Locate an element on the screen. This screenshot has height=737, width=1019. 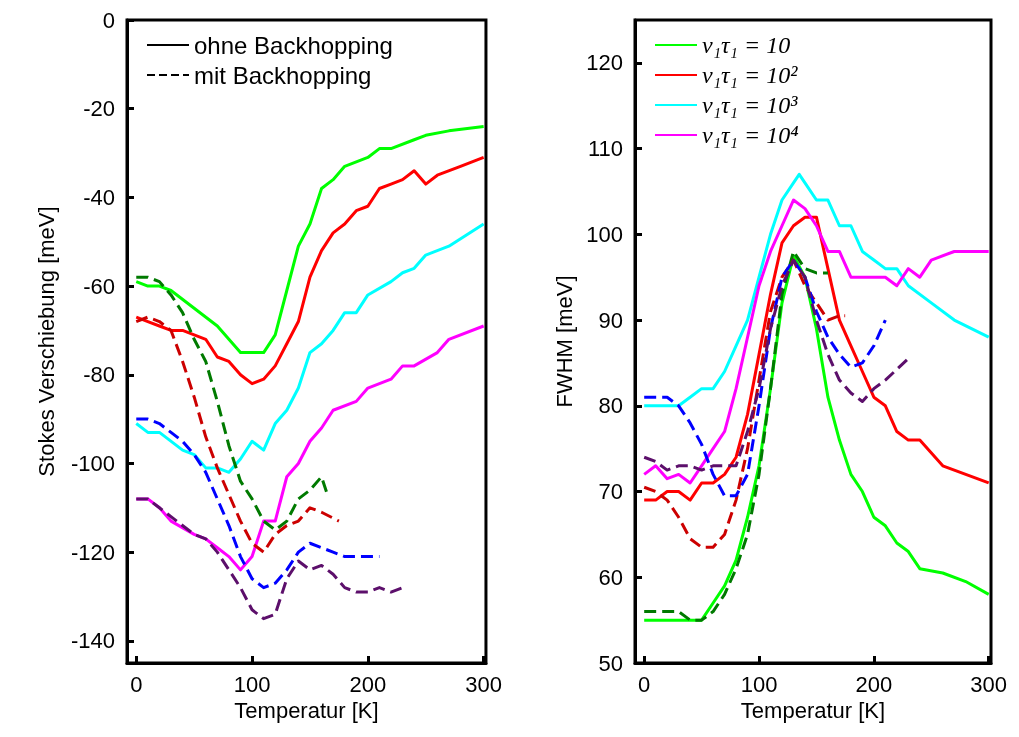
legend-label: ν₁τ₁ = 10² is located at coordinates (750, 75).